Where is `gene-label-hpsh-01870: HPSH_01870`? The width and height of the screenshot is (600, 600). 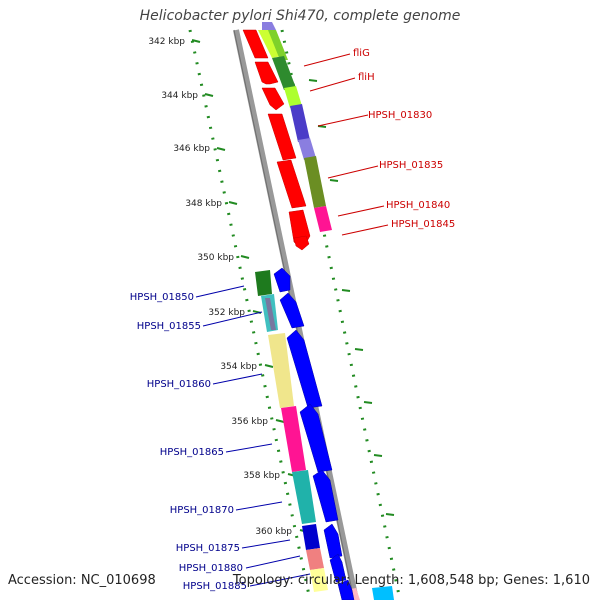 gene-label-hpsh-01870: HPSH_01870 is located at coordinates (202, 510).